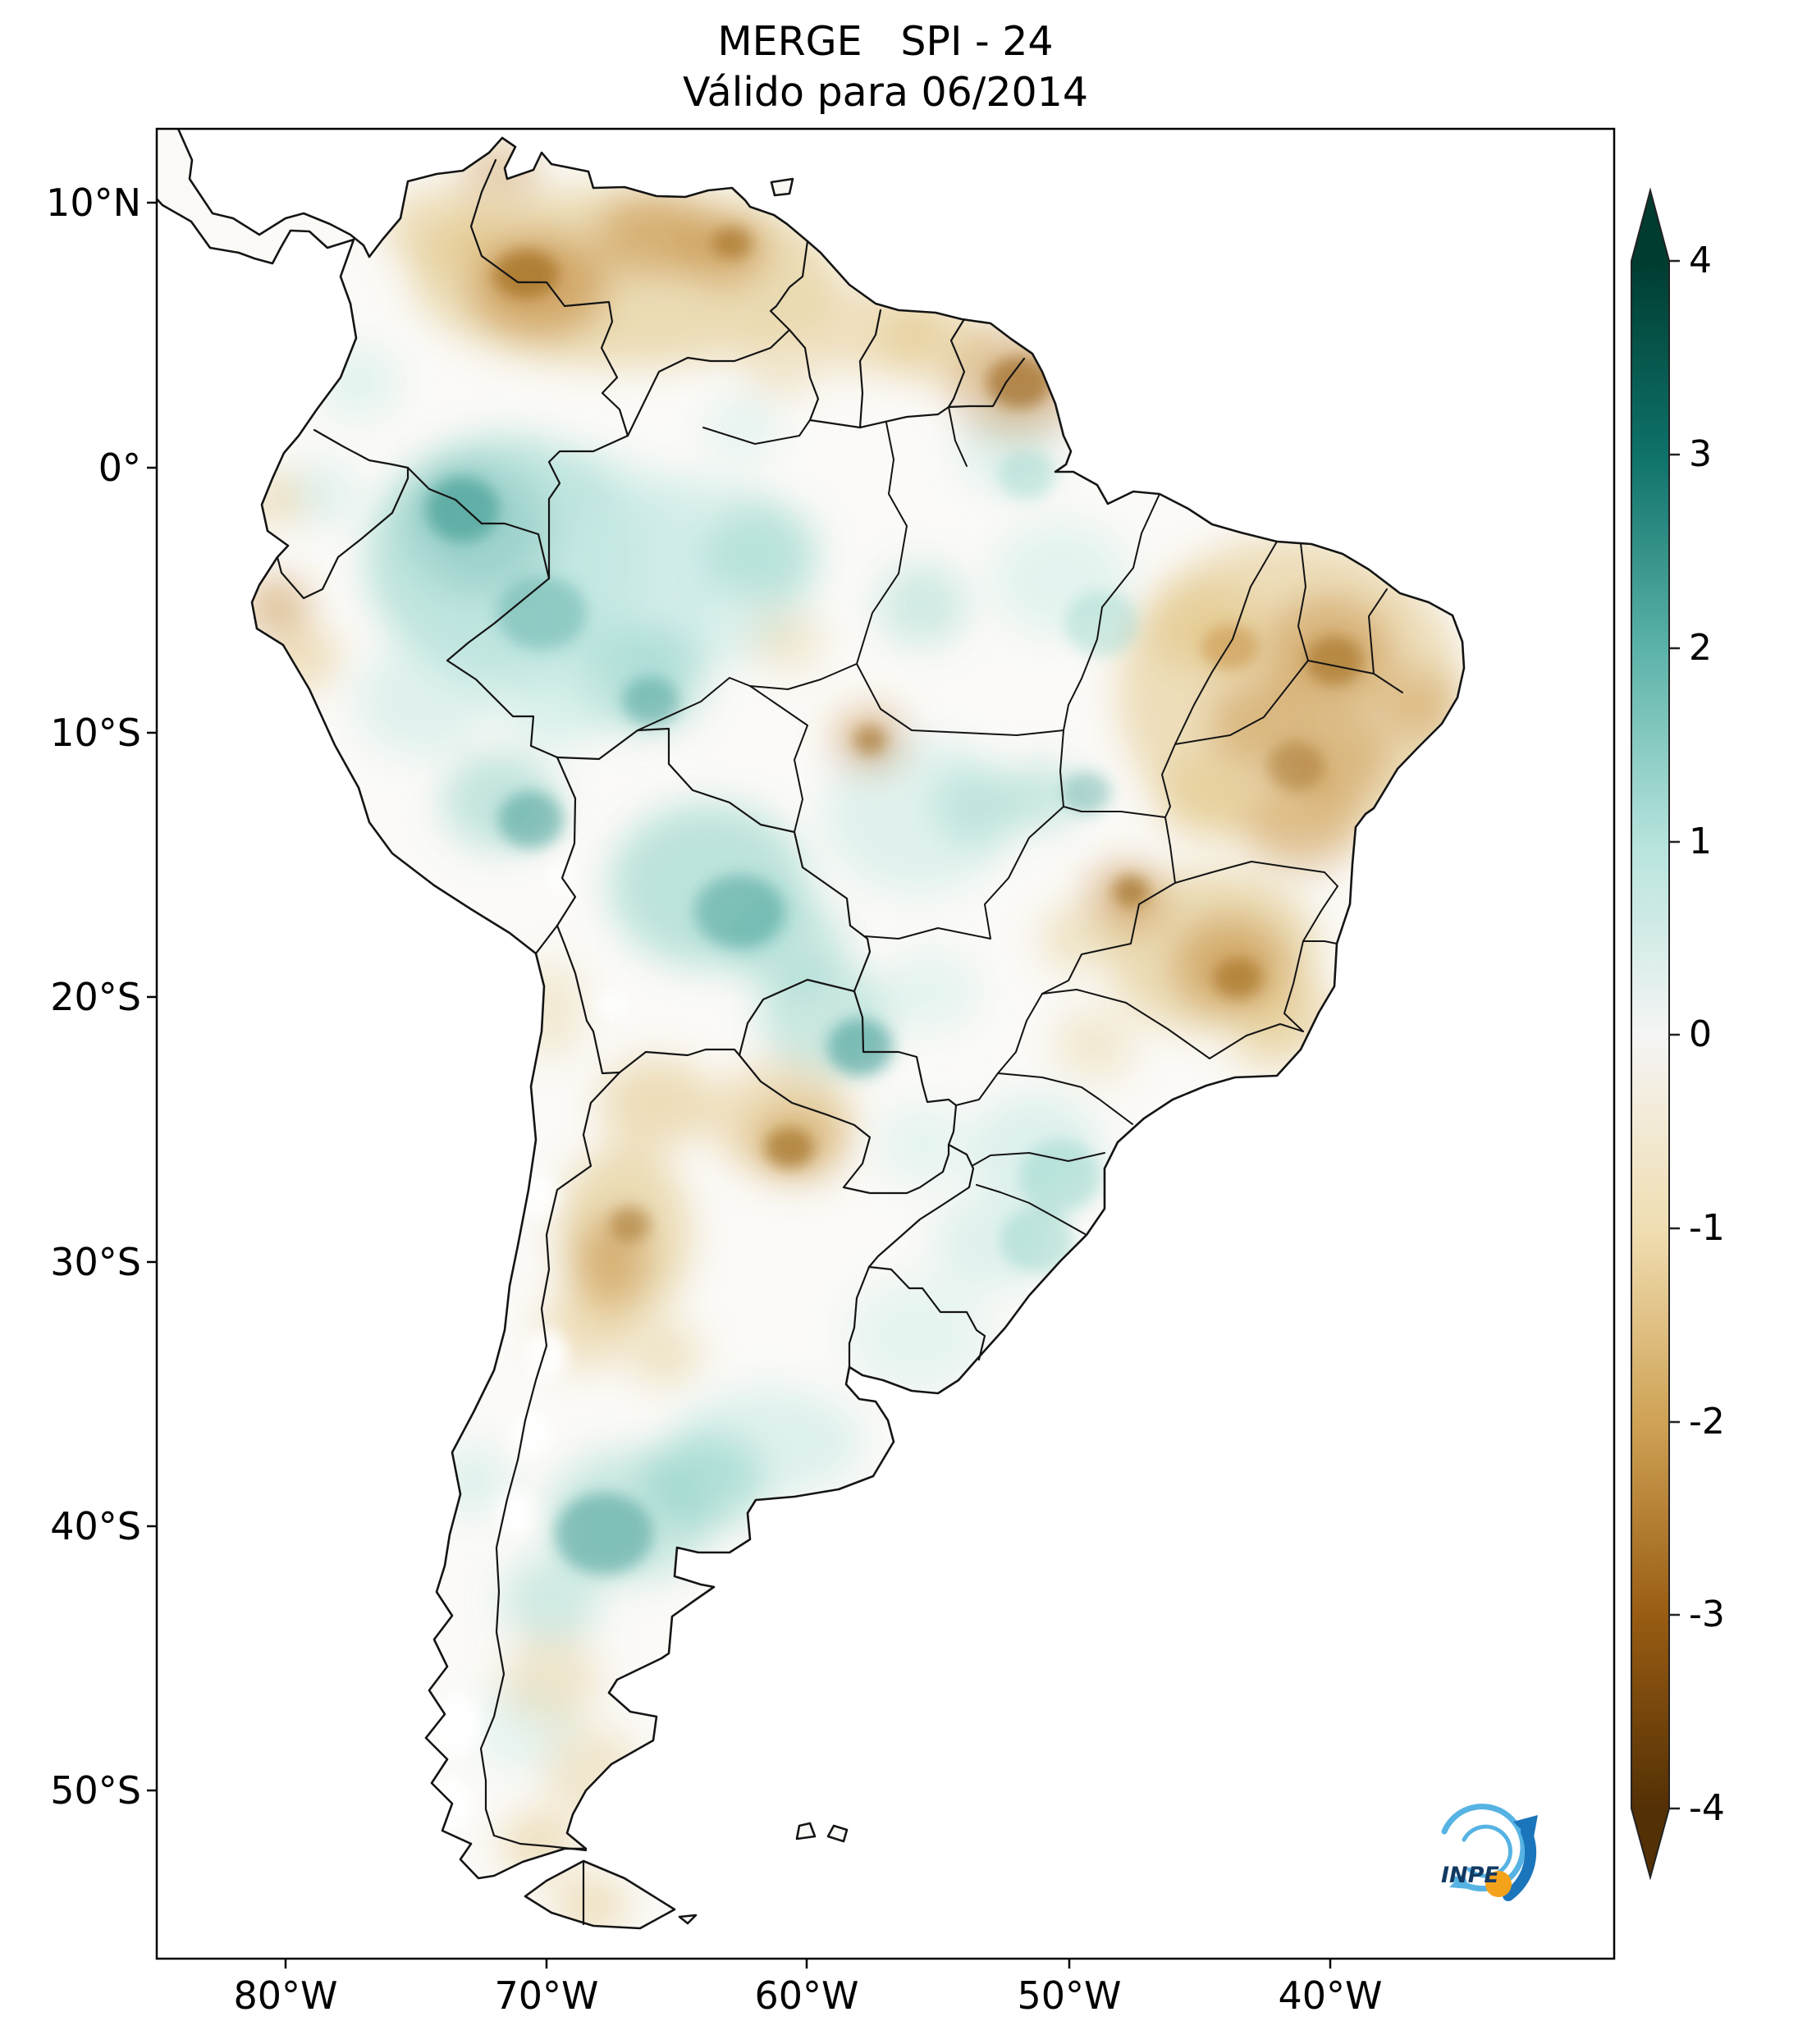 This screenshot has width=1798, height=2044. What do you see at coordinates (95, 1526) in the screenshot?
I see `y-tick-label-40s: 40°S` at bounding box center [95, 1526].